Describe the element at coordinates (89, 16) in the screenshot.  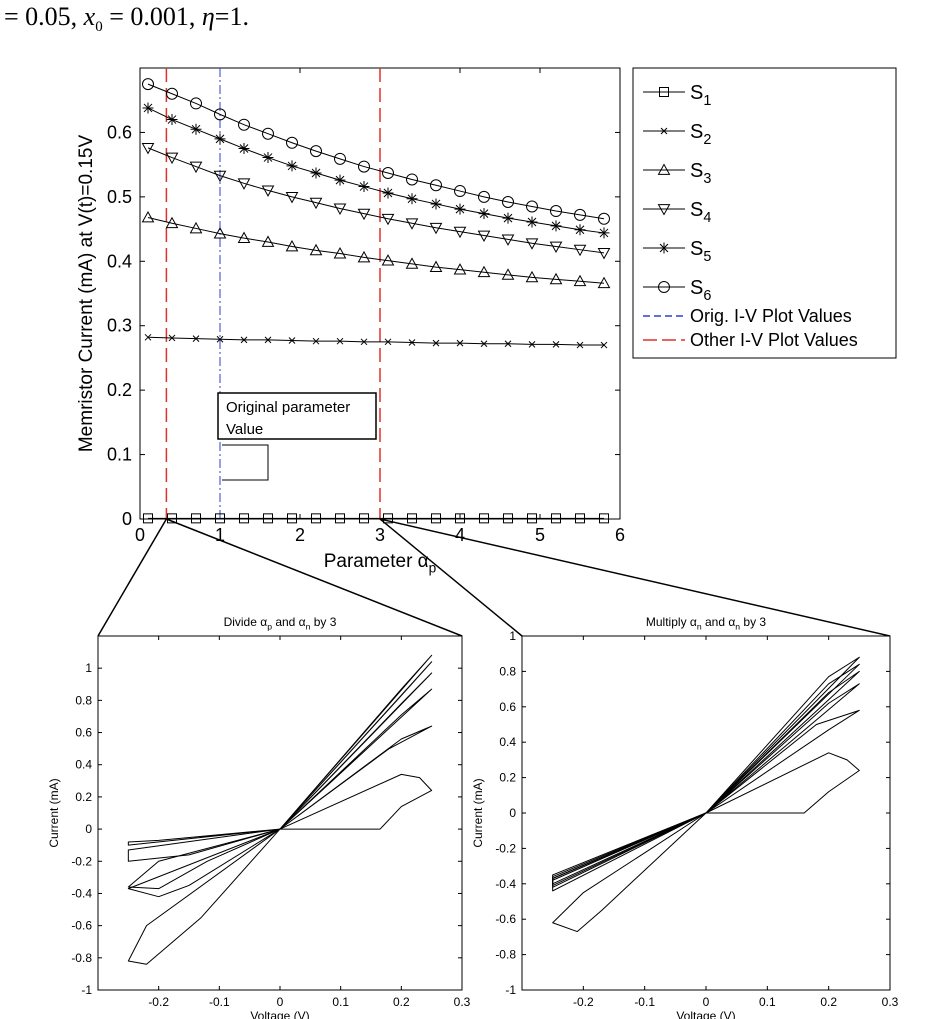
I see `equation-x-symbol: x` at that location.